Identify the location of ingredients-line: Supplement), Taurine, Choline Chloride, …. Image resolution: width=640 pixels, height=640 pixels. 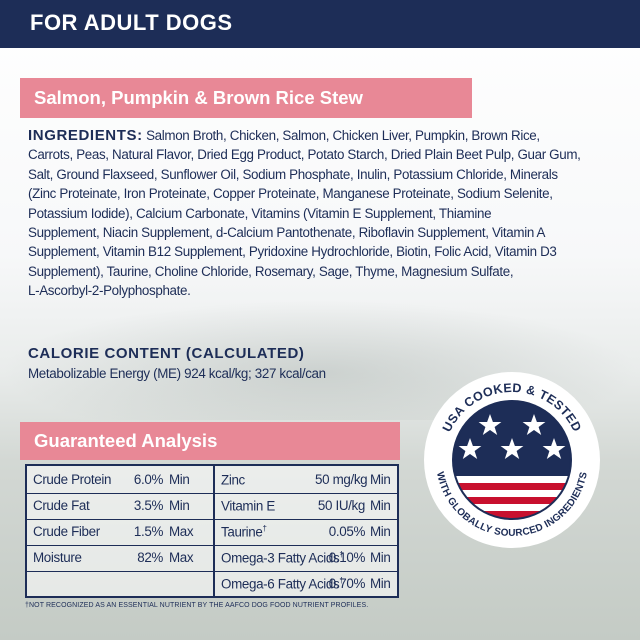
(271, 271).